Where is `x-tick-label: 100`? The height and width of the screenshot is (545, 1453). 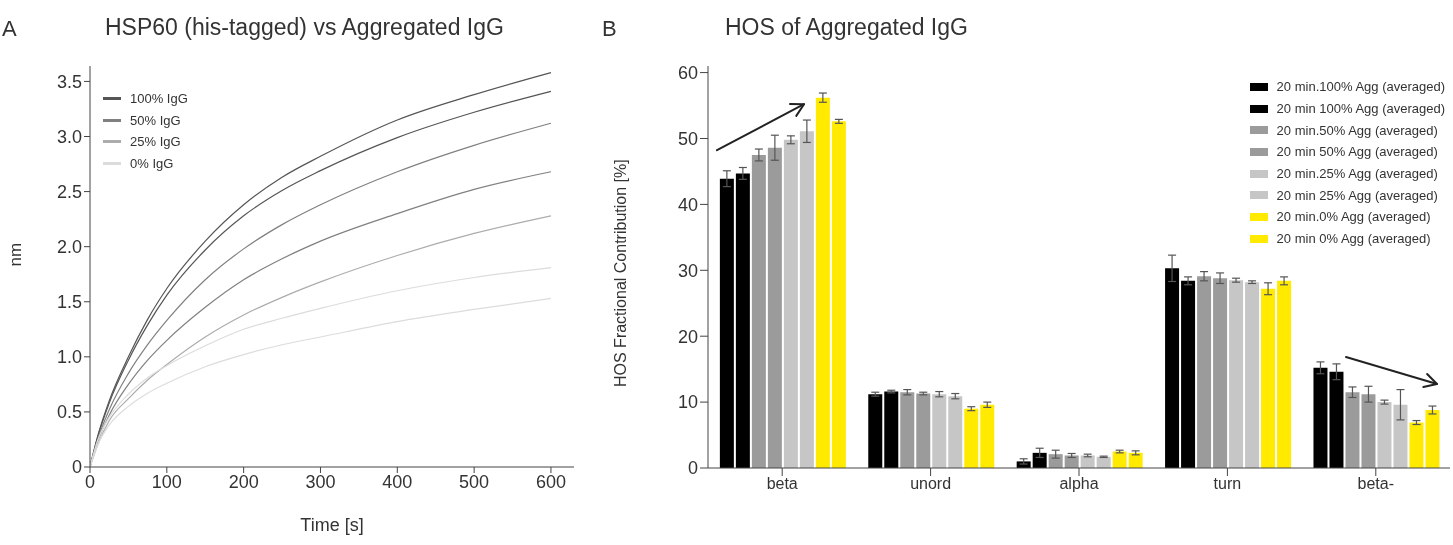
x-tick-label: 100 is located at coordinates (166, 481).